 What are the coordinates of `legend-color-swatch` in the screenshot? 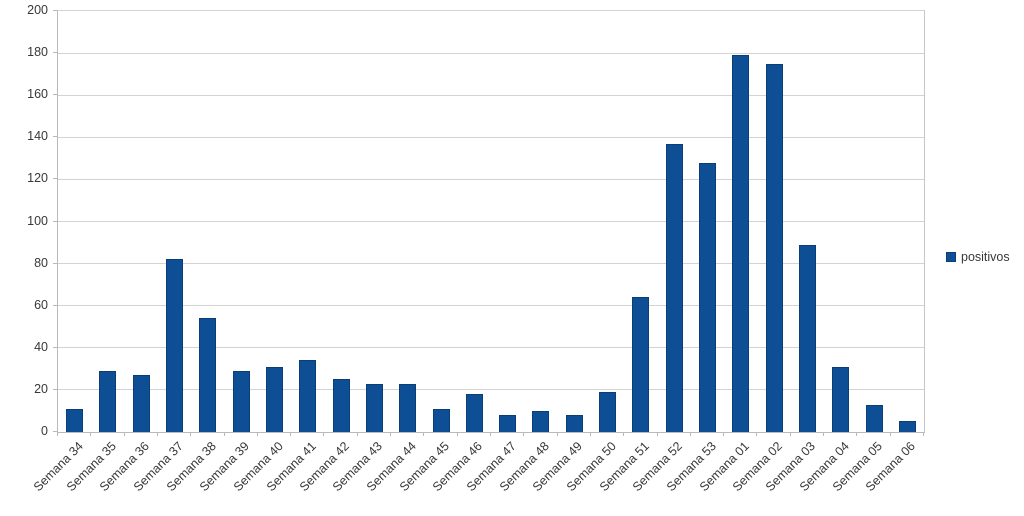 It's located at (951, 257).